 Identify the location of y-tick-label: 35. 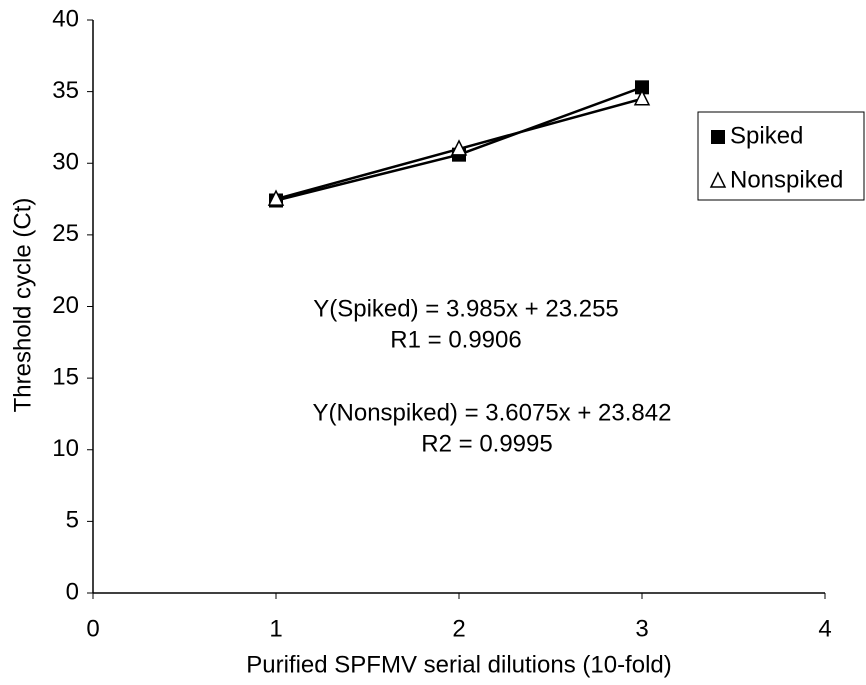
(65, 90).